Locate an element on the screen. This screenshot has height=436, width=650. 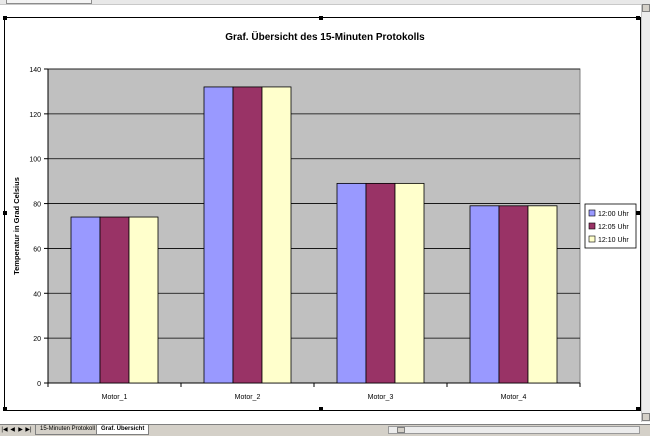
horizontal-scroll-thumb is located at coordinates (401, 430).